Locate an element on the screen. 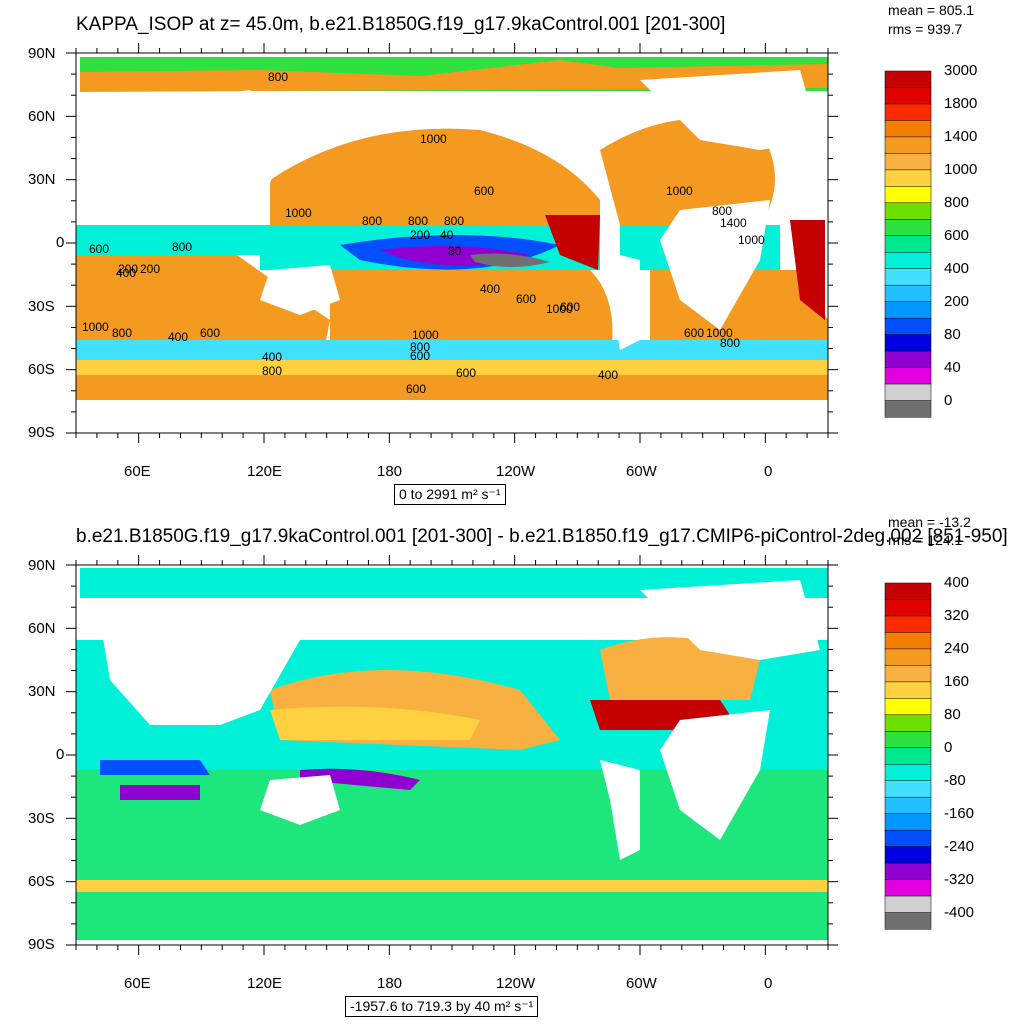 This screenshot has width=1024, height=1024. panel1-colorbar is located at coordinates (908, 244).